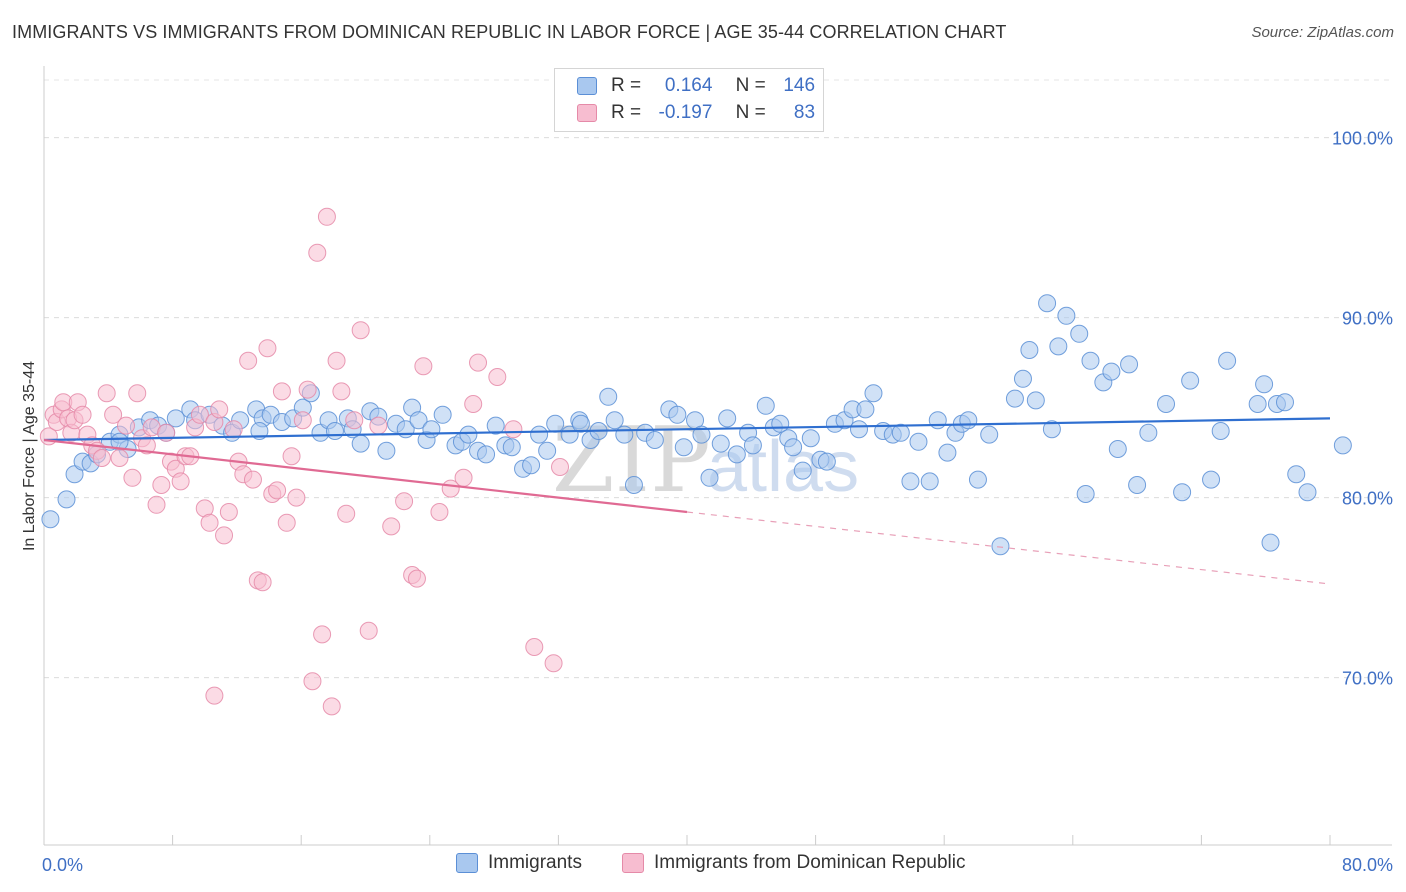 The width and height of the screenshot is (1406, 892). I want to click on legend-r-value: 0.164, so click(688, 85).